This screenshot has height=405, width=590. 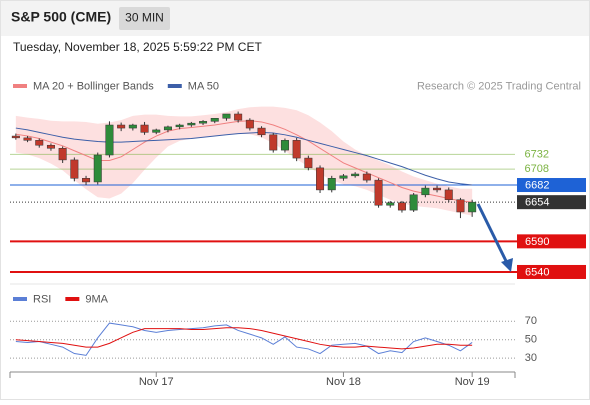 What do you see at coordinates (61, 17) in the screenshot?
I see `title: S&P 500 (CME)` at bounding box center [61, 17].